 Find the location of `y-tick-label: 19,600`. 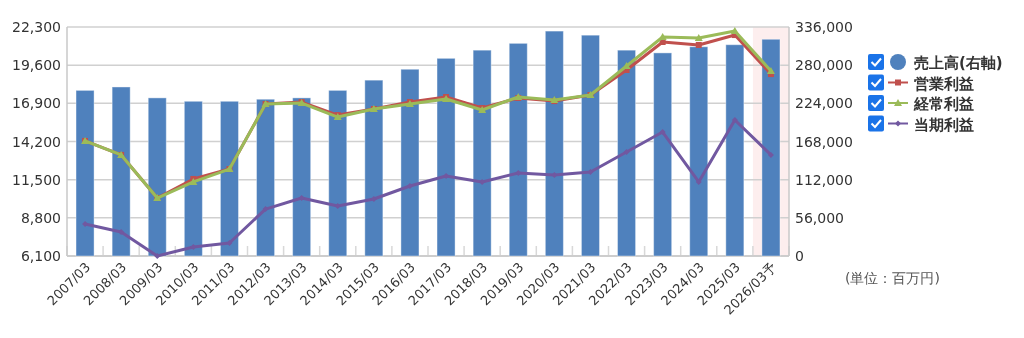

y-tick-label: 19,600 is located at coordinates (36, 65).